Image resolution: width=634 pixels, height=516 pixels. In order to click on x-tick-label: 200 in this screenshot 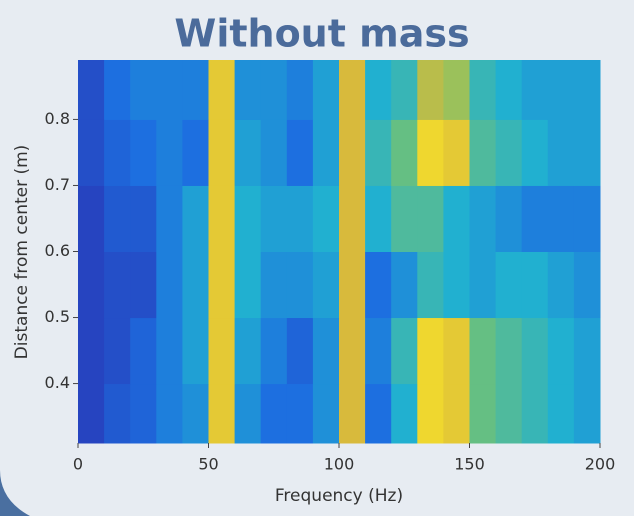, I will do `click(600, 464)`.